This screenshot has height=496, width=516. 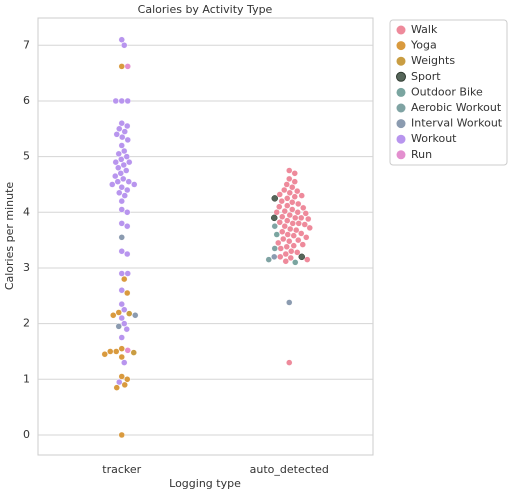 What do you see at coordinates (26, 211) in the screenshot?
I see `y-tick-label: 4` at bounding box center [26, 211].